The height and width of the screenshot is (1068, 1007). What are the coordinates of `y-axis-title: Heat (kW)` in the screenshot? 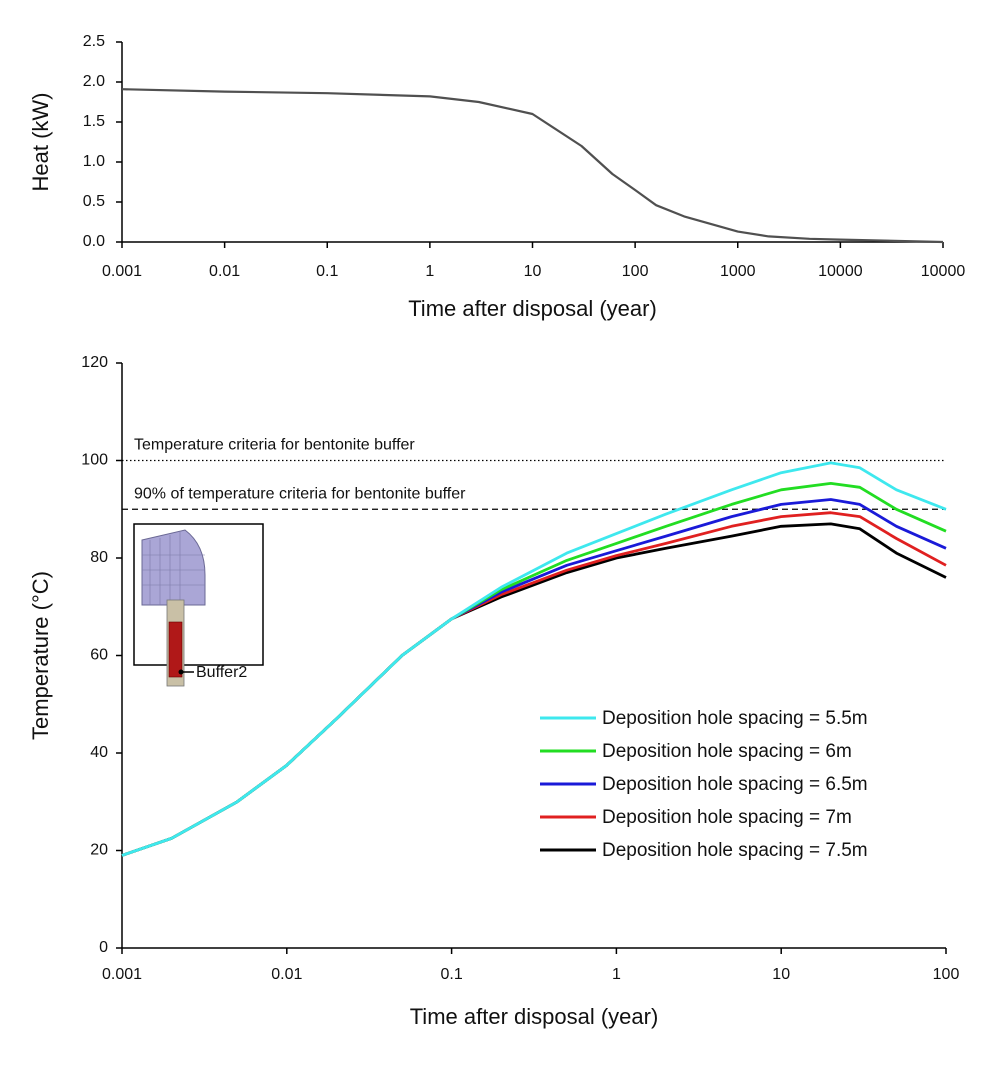 It's located at (40, 142).